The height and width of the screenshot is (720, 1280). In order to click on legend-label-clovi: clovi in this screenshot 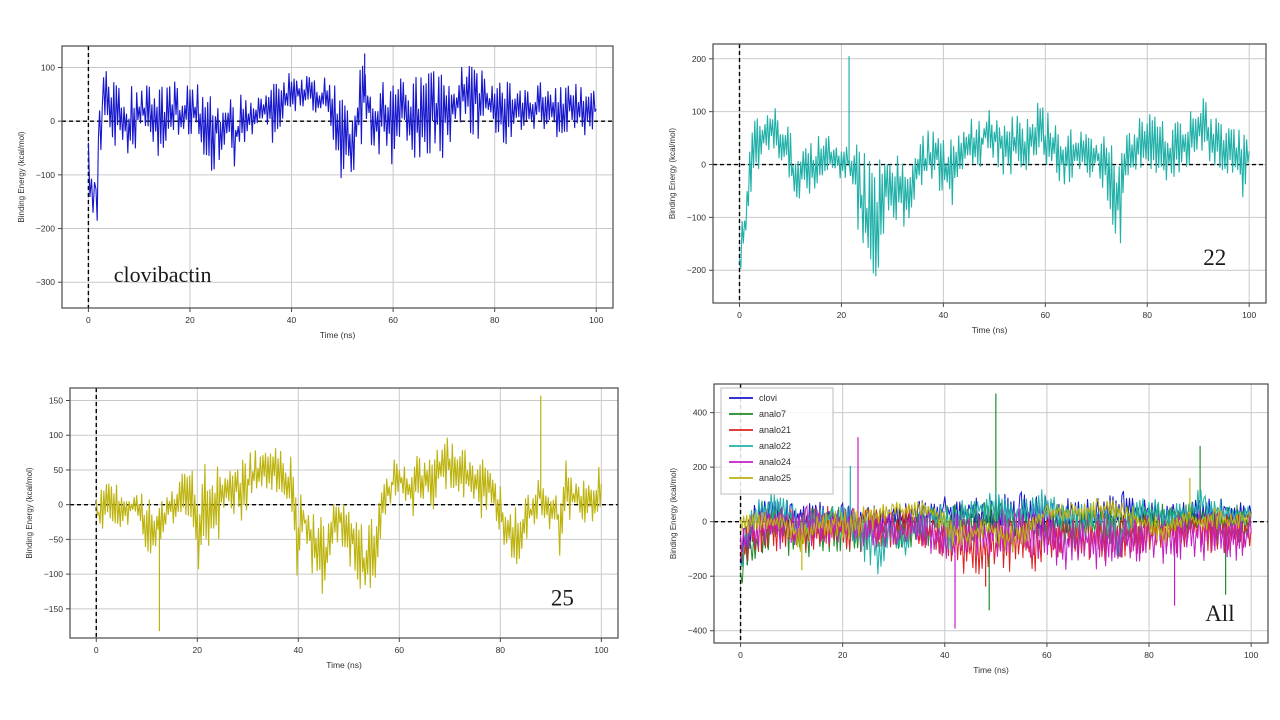, I will do `click(768, 398)`.